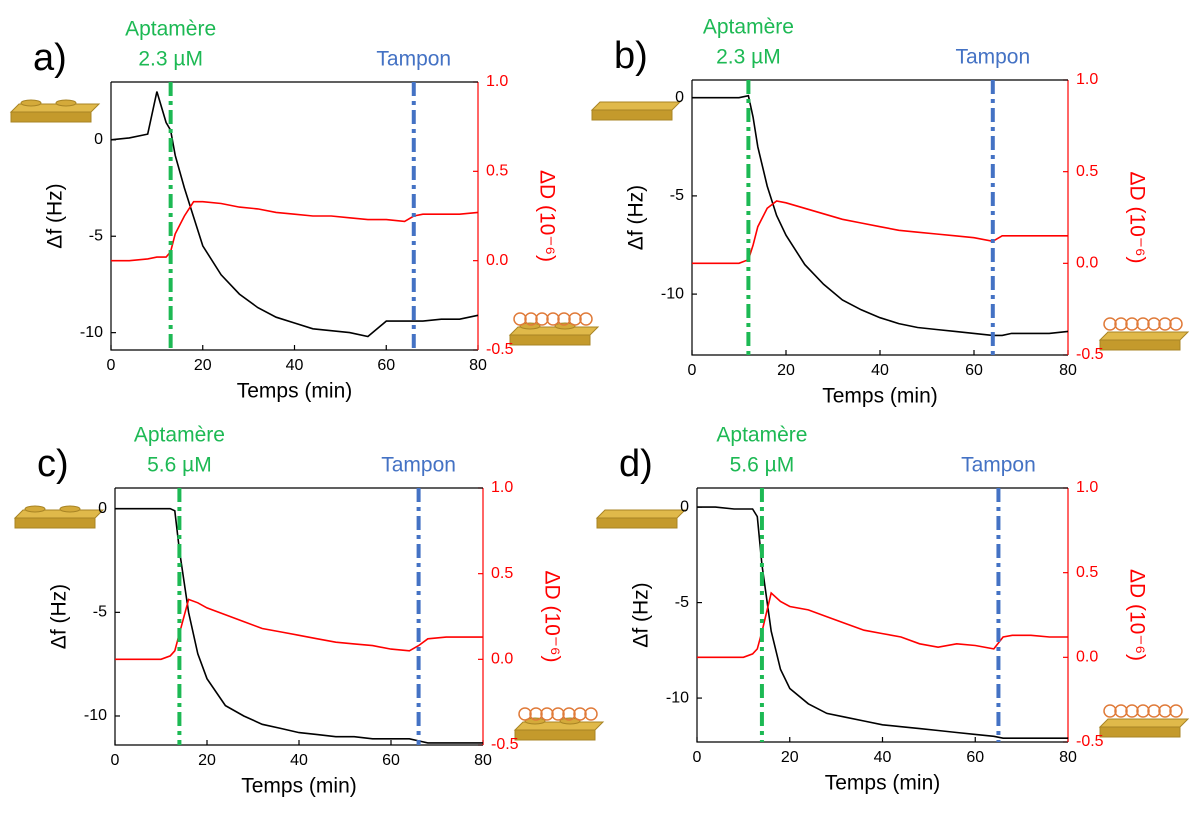  I want to click on y2-tick-label: -0.5, so click(505, 744).